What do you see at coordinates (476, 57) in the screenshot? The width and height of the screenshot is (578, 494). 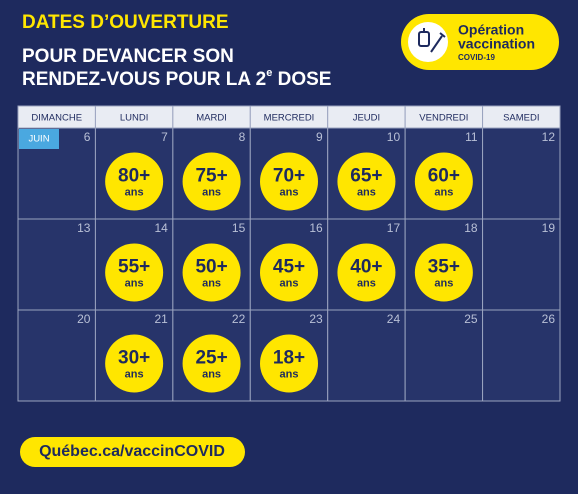 I see `badge-text: COVID-19` at bounding box center [476, 57].